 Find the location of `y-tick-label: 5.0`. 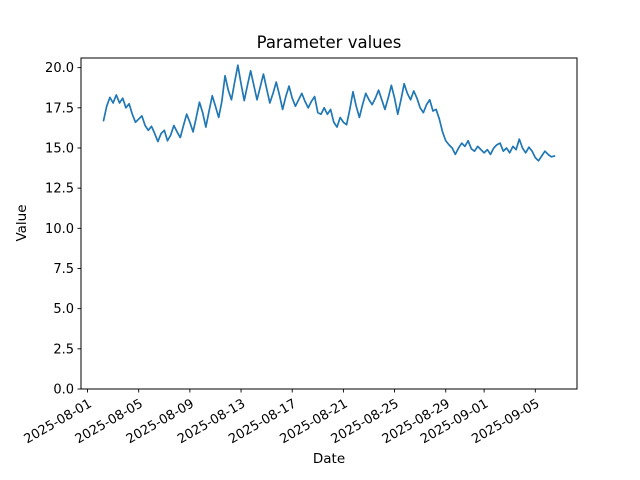

y-tick-label: 5.0 is located at coordinates (63, 309).